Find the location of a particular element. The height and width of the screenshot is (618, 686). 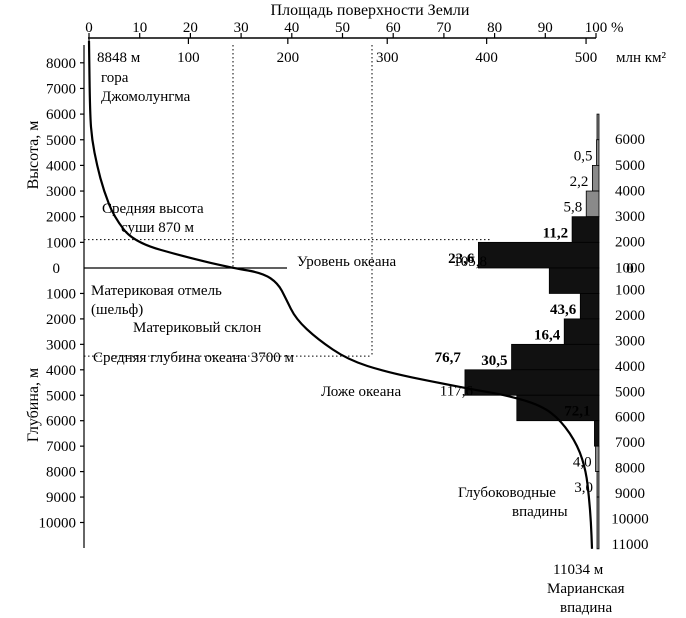

histogram-value-label: 3,0 is located at coordinates (583, 488).